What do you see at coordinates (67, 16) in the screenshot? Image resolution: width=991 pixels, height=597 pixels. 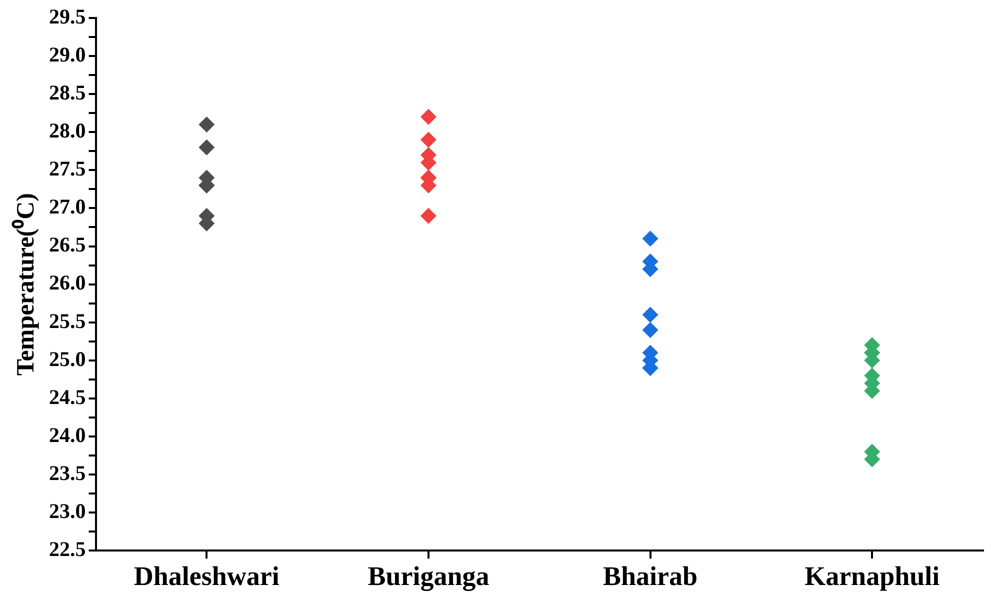 I see `y-tick-label: 29.5` at bounding box center [67, 16].